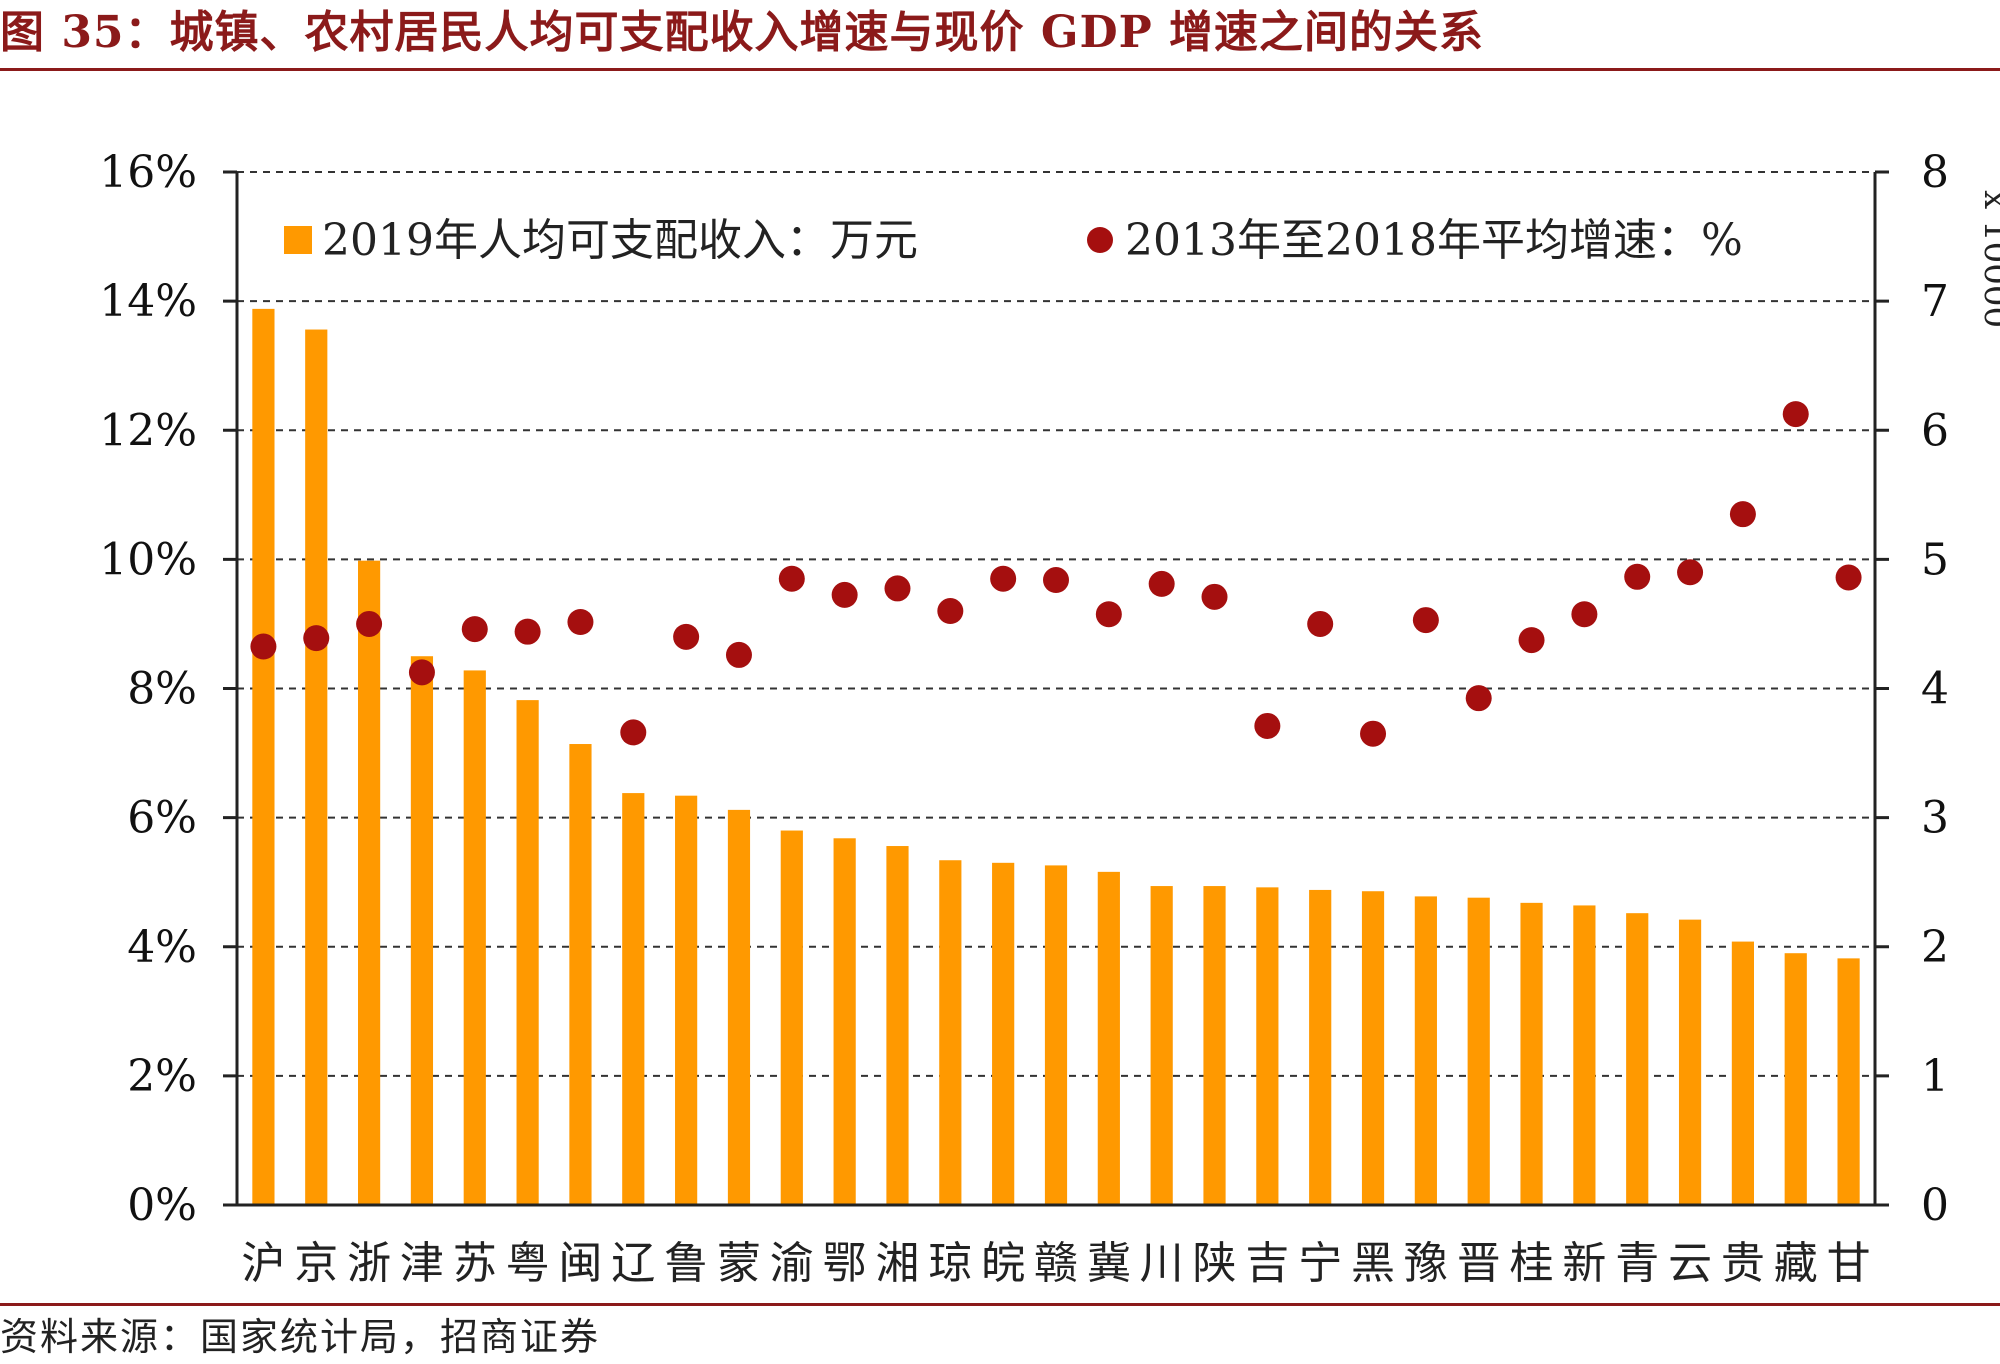 Image resolution: width=2000 pixels, height=1364 pixels. I want to click on bar-粤, so click(527, 952).